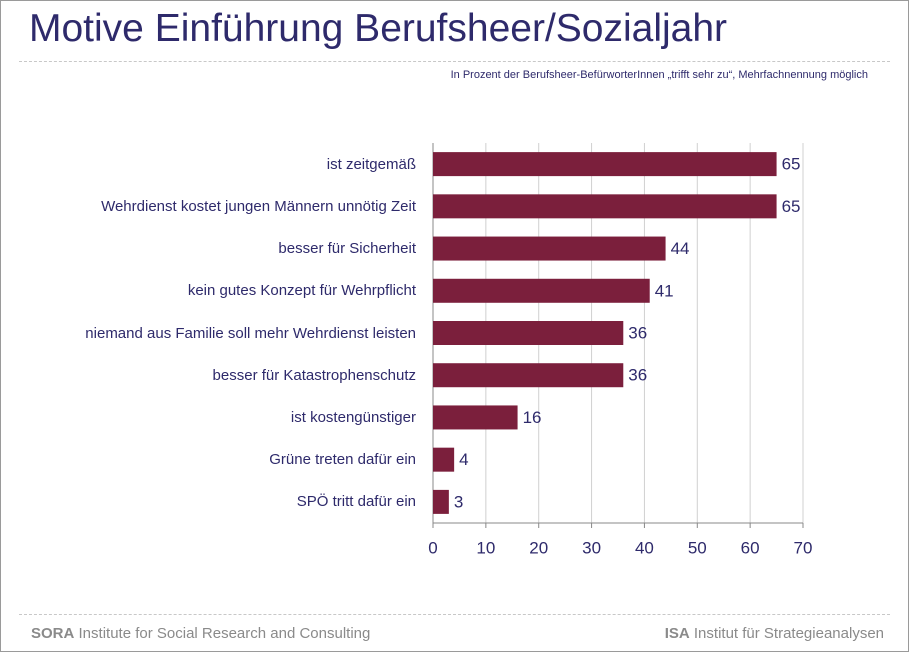 The height and width of the screenshot is (652, 909). I want to click on footer-org: ISA, so click(677, 633).